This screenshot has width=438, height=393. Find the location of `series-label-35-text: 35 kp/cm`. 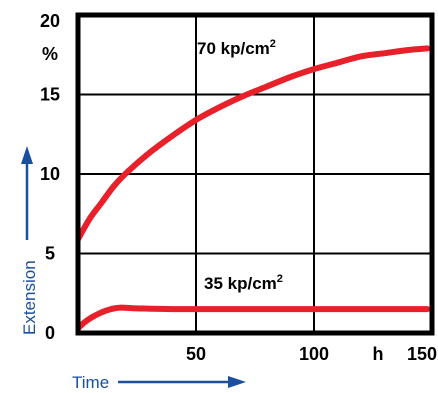

series-label-35-text: 35 kp/cm is located at coordinates (240, 283).